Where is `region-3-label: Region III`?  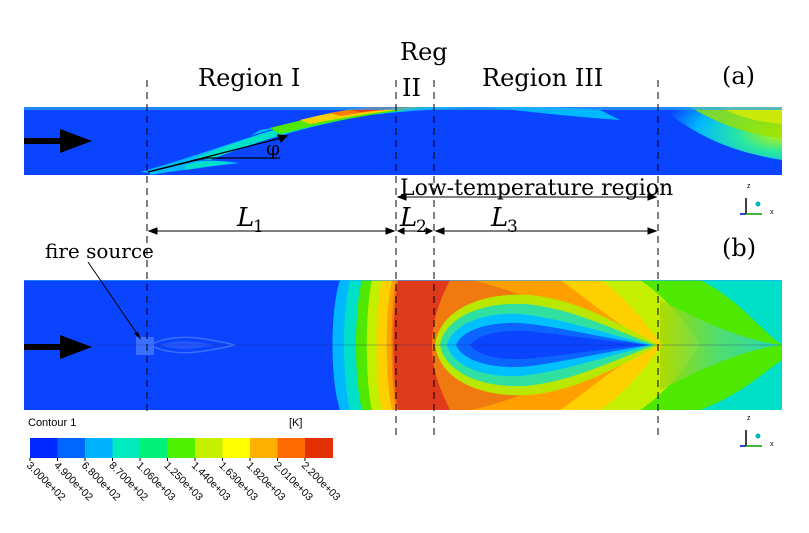 region-3-label: Region III is located at coordinates (542, 78).